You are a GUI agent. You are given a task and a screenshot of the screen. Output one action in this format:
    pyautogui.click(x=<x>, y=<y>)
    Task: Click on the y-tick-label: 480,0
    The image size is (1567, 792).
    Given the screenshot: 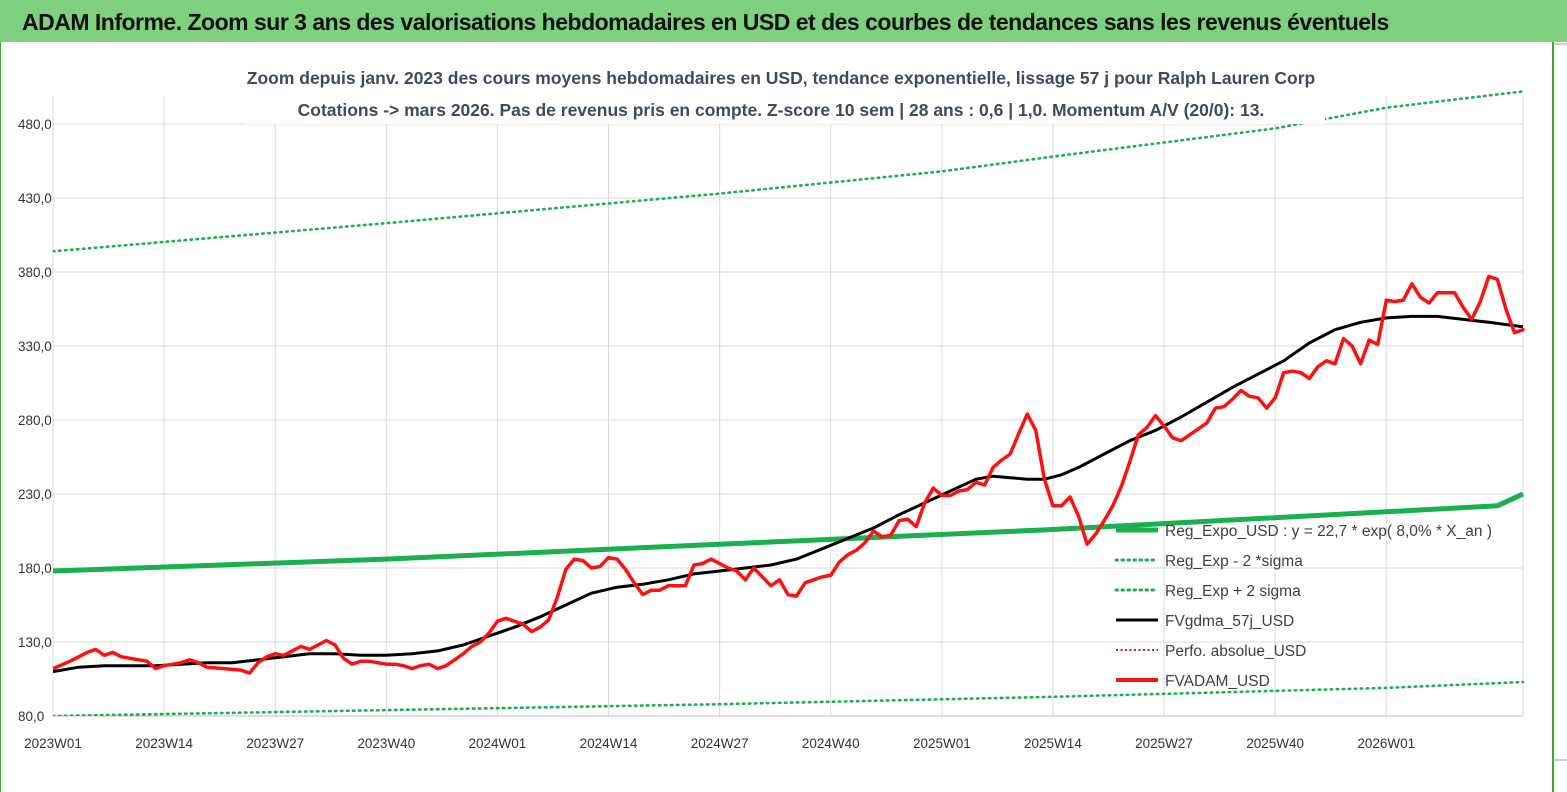 What is the action you would take?
    pyautogui.click(x=35, y=124)
    